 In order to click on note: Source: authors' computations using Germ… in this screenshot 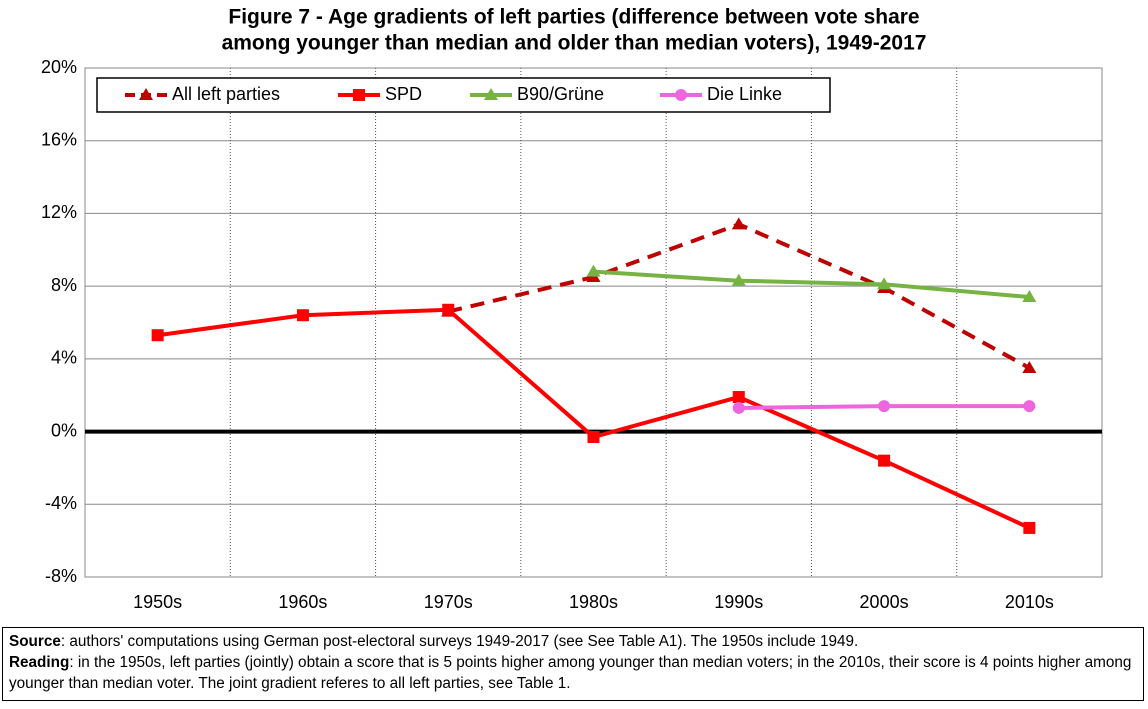, I will do `click(573, 641)`.